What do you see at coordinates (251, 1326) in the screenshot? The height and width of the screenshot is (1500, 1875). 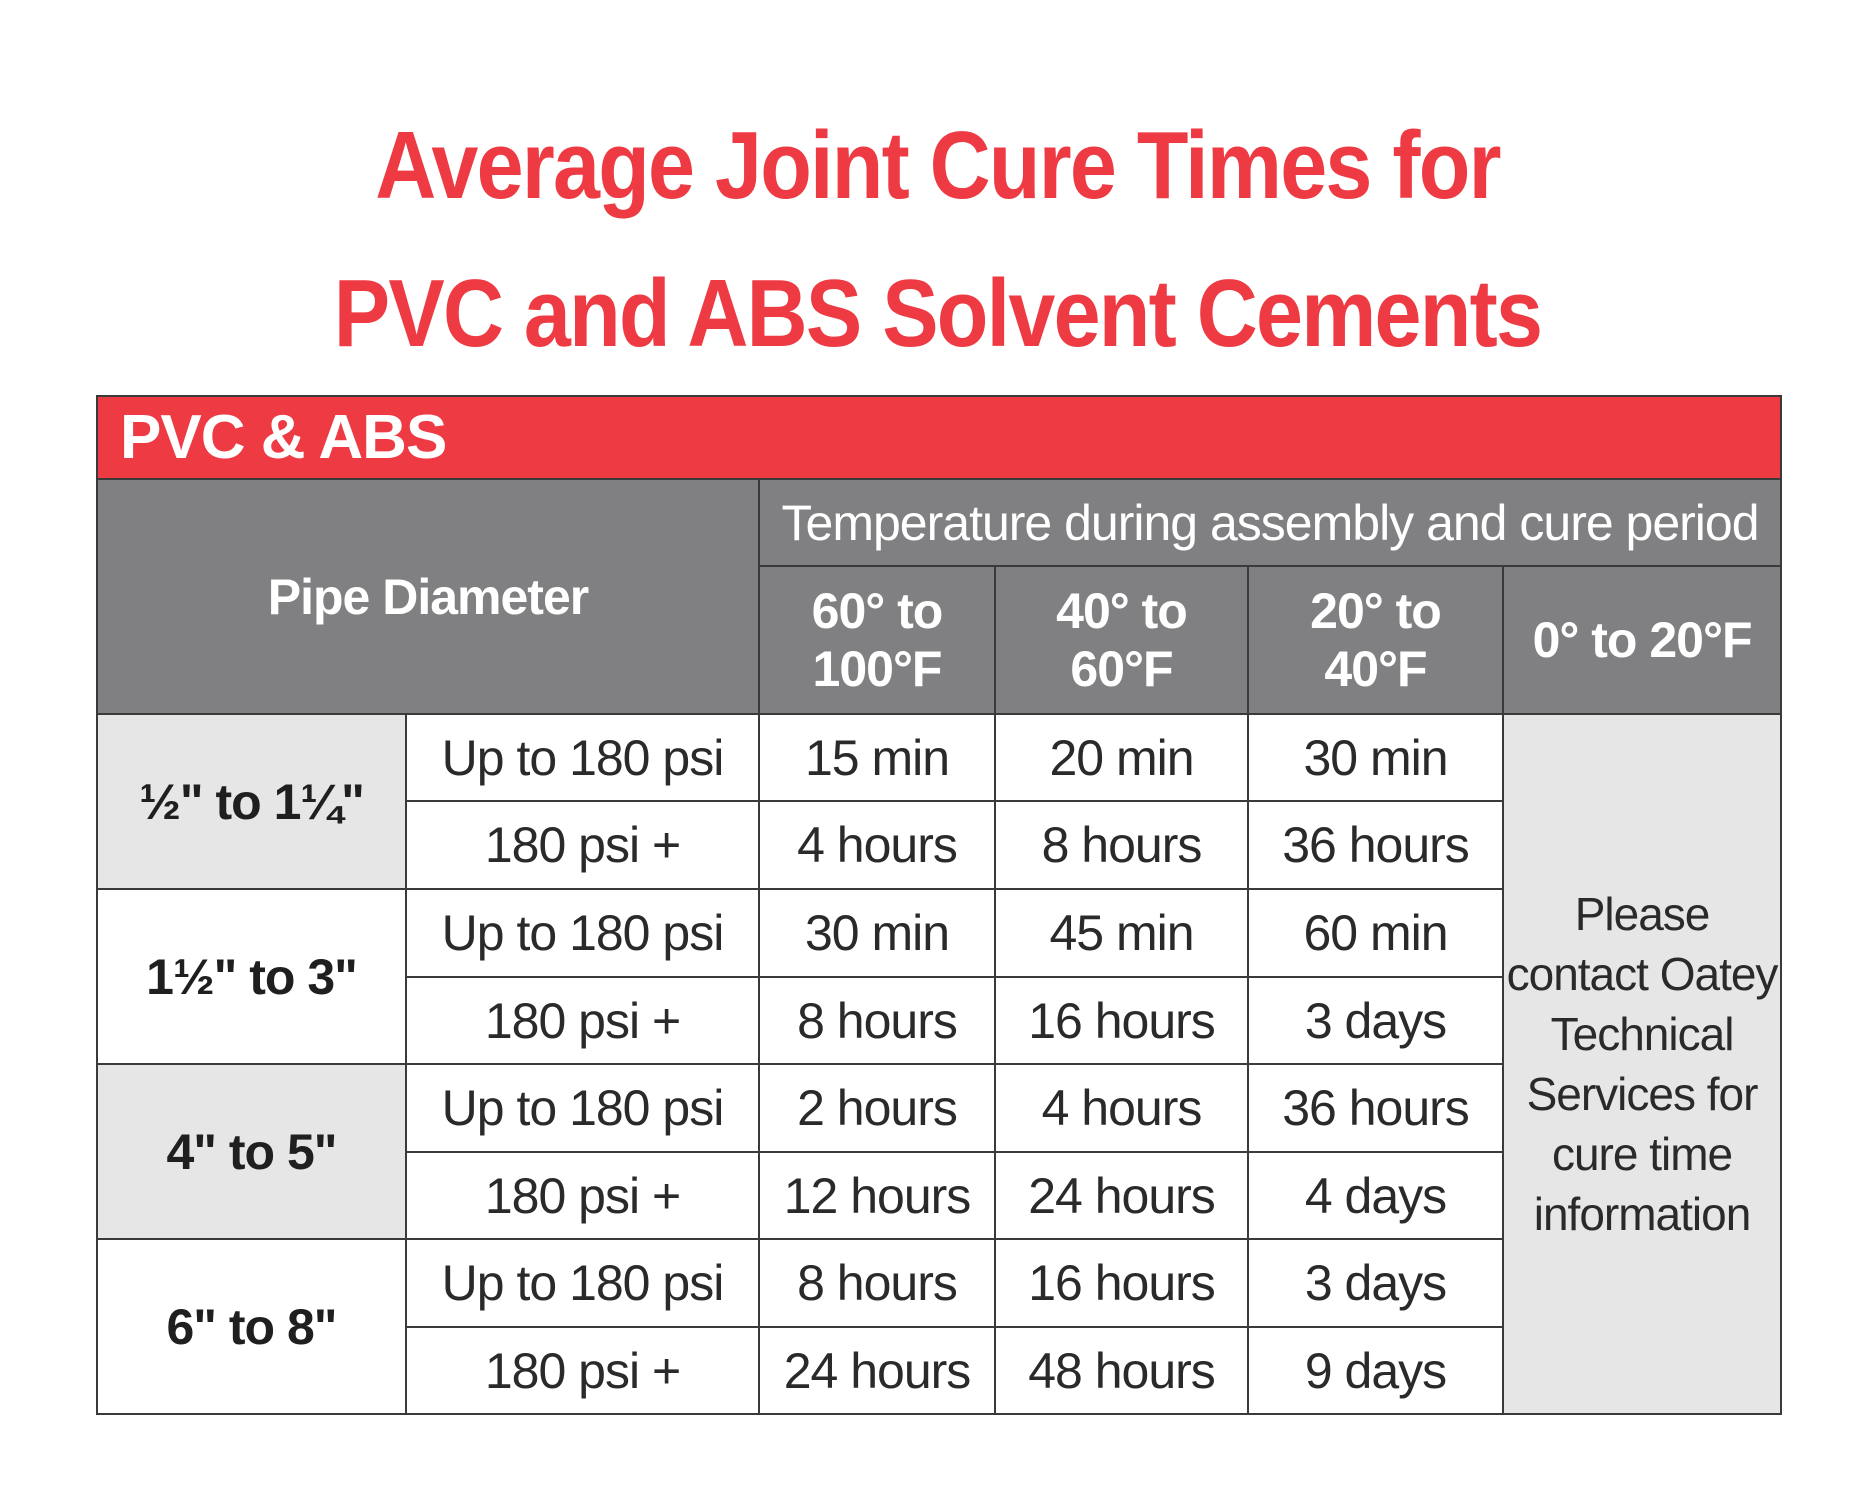 I see `pipe-size-cell: 6" to 8"` at bounding box center [251, 1326].